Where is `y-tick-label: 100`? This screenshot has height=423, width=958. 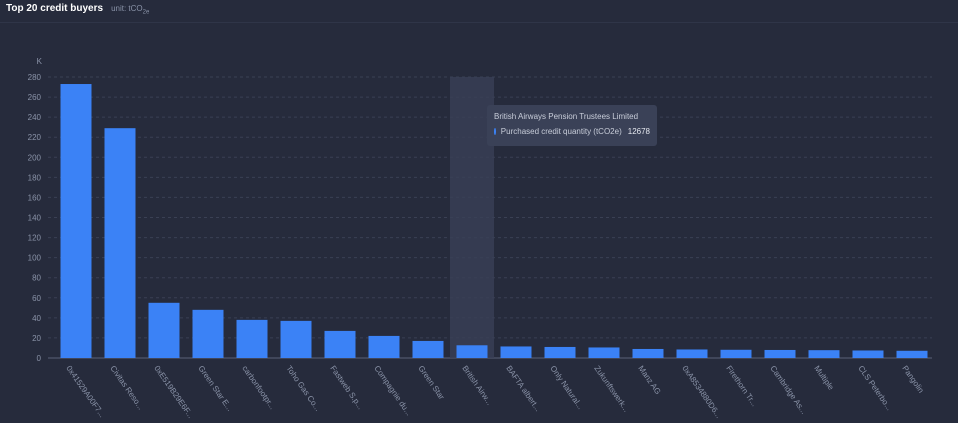 y-tick-label: 100 is located at coordinates (35, 258).